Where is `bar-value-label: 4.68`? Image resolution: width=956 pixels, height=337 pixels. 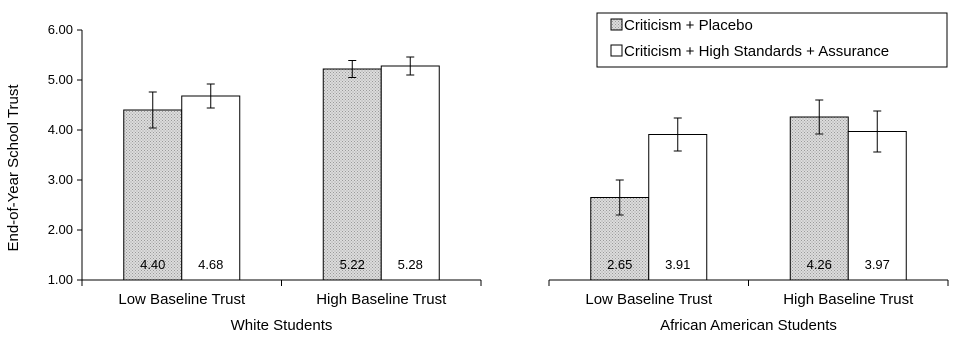 bar-value-label: 4.68 is located at coordinates (210, 264).